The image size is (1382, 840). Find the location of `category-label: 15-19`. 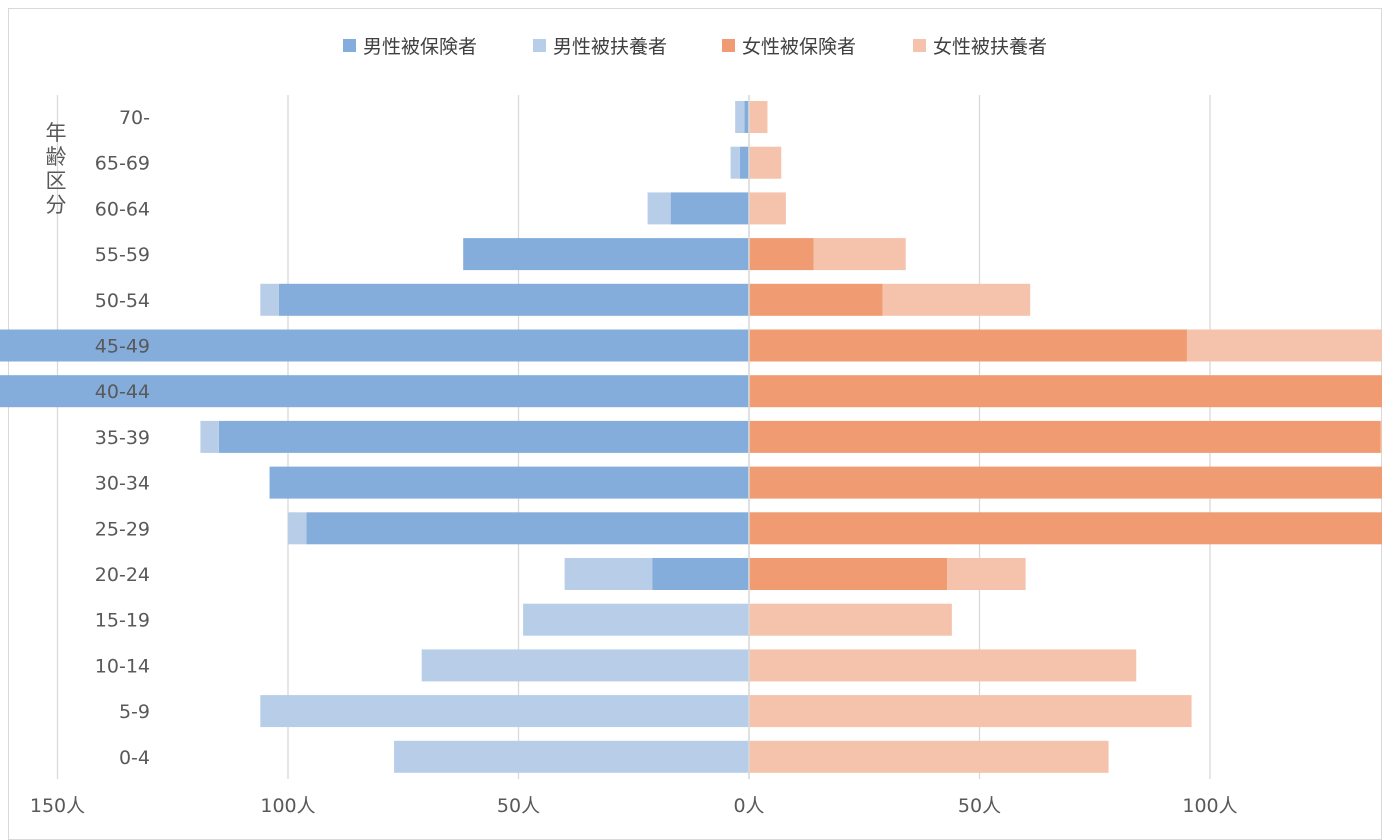

category-label: 15-19 is located at coordinates (122, 621).